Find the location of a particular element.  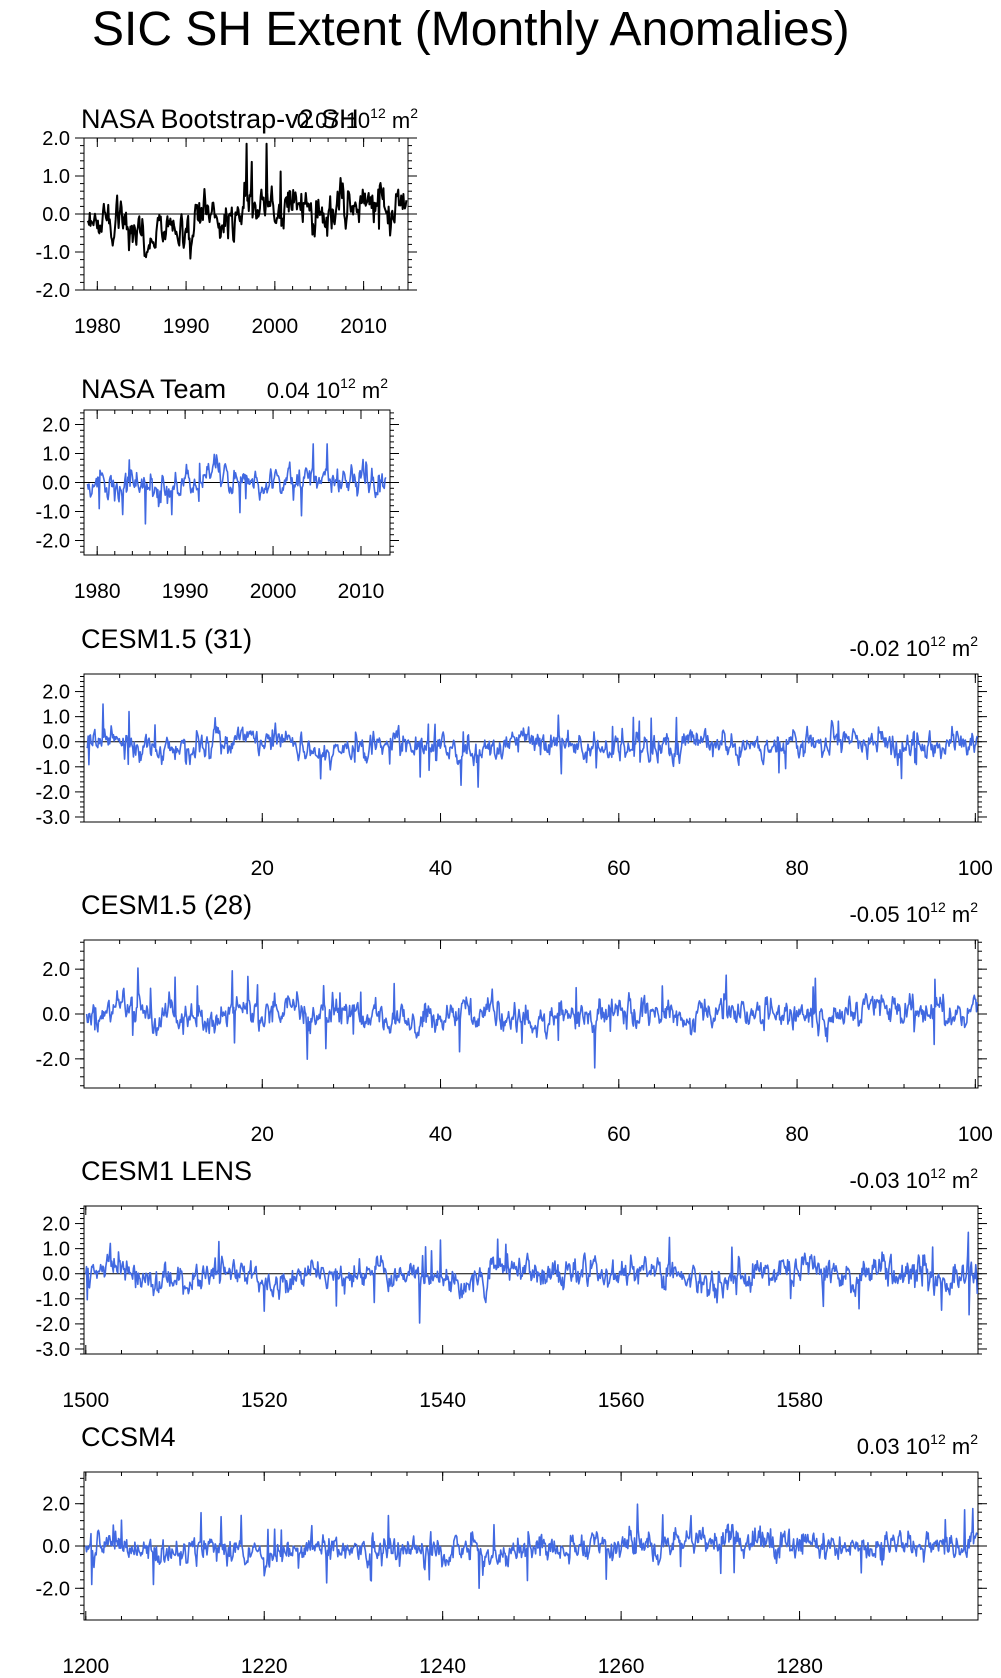

x-tick-label: 1200 is located at coordinates (85, 1666).